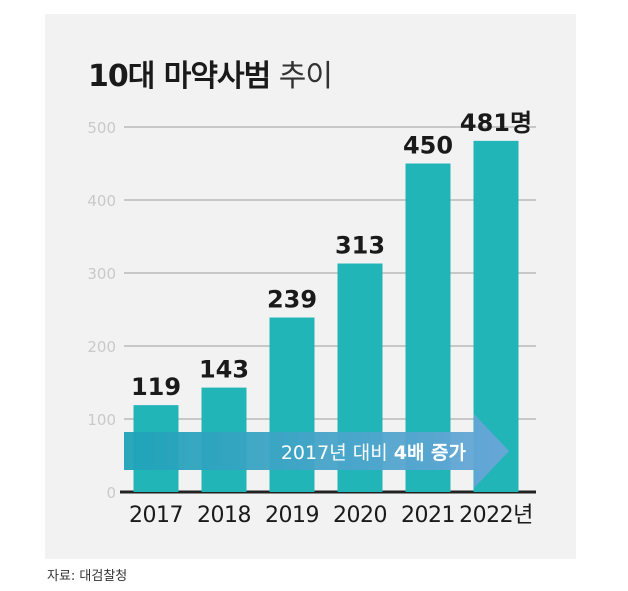 The image size is (628, 591). Describe the element at coordinates (496, 123) in the screenshot. I see `data-label: 481명` at that location.